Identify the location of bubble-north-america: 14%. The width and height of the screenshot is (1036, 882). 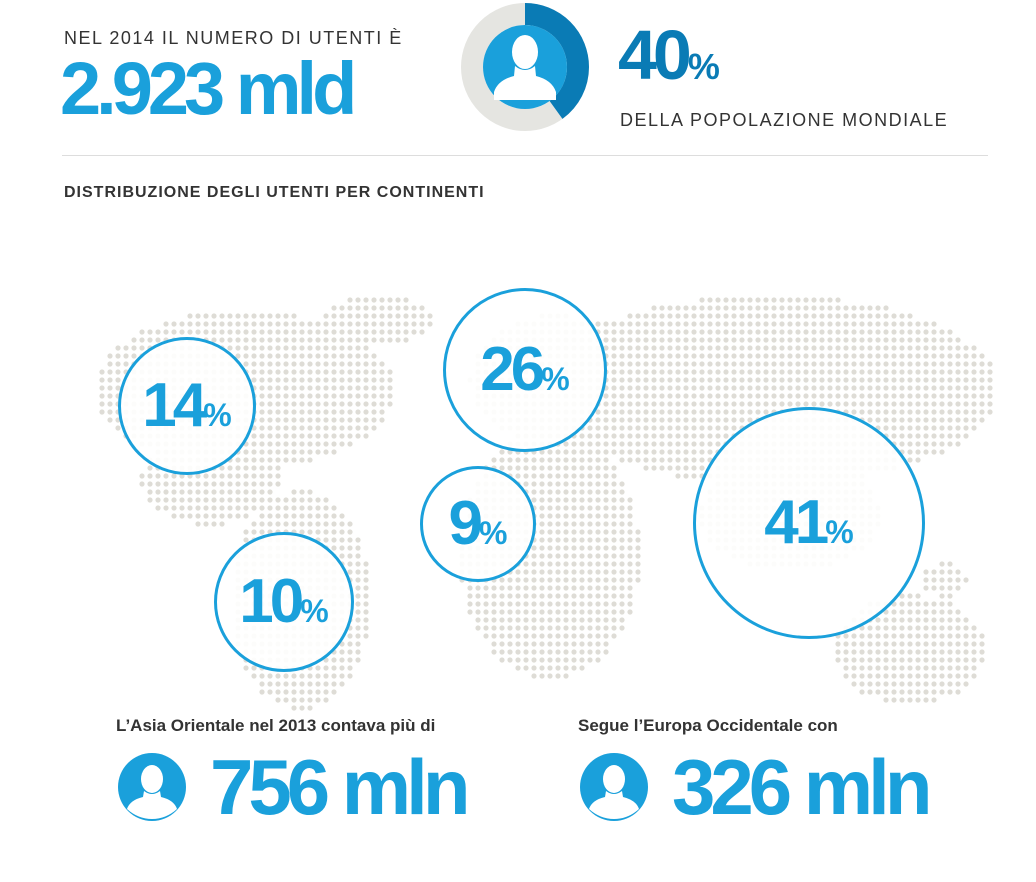
(187, 406).